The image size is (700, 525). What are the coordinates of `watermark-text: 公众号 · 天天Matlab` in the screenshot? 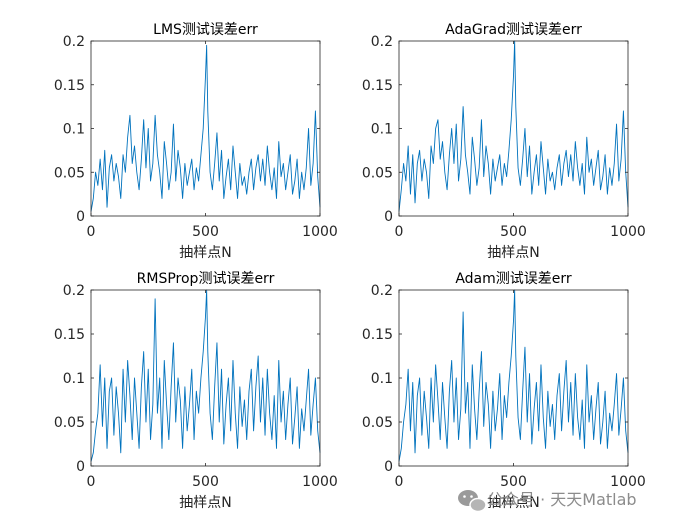 It's located at (562, 499).